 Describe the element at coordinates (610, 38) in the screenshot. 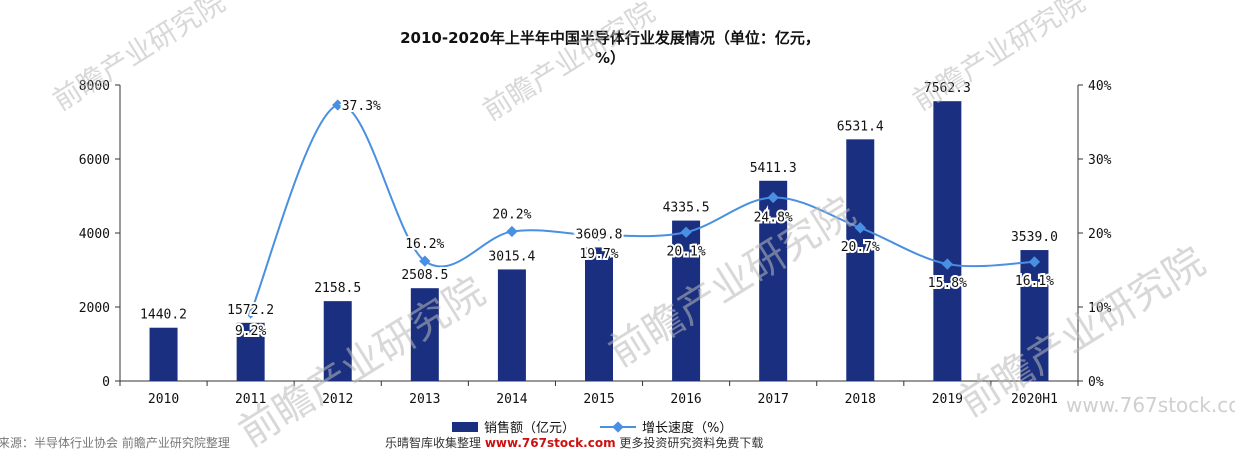

I see `chart-title-line1: 2010-2020年上半年中国半导体行业发展情况（单位：亿元，` at that location.